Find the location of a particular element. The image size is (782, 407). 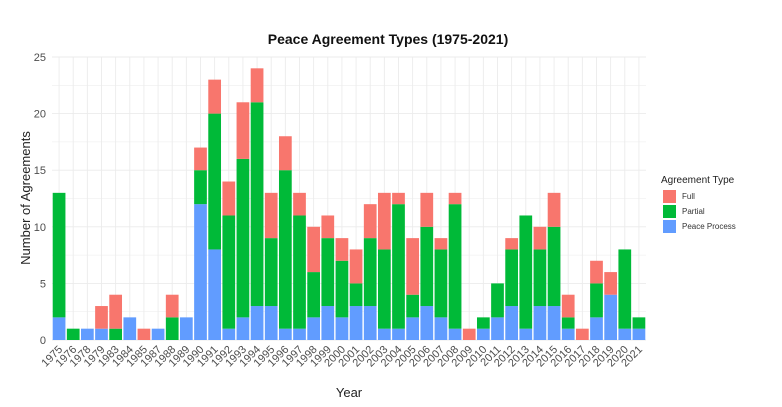

bar-full-2019 is located at coordinates (611, 283).